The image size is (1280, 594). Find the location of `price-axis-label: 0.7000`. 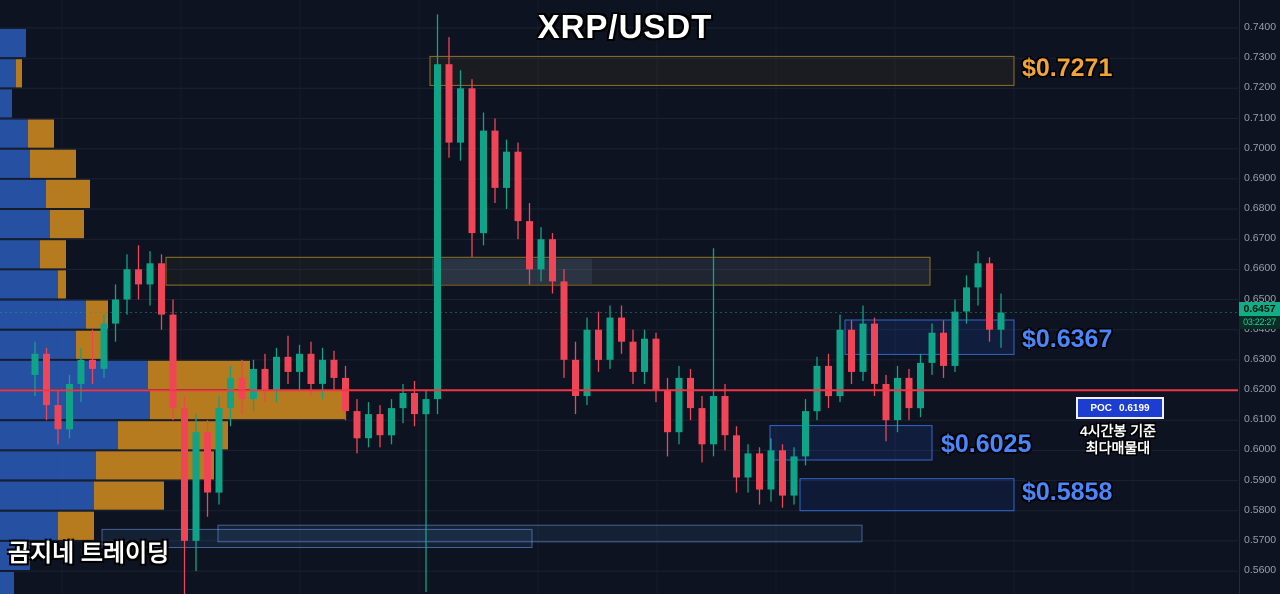

price-axis-label: 0.7000 is located at coordinates (1260, 147).